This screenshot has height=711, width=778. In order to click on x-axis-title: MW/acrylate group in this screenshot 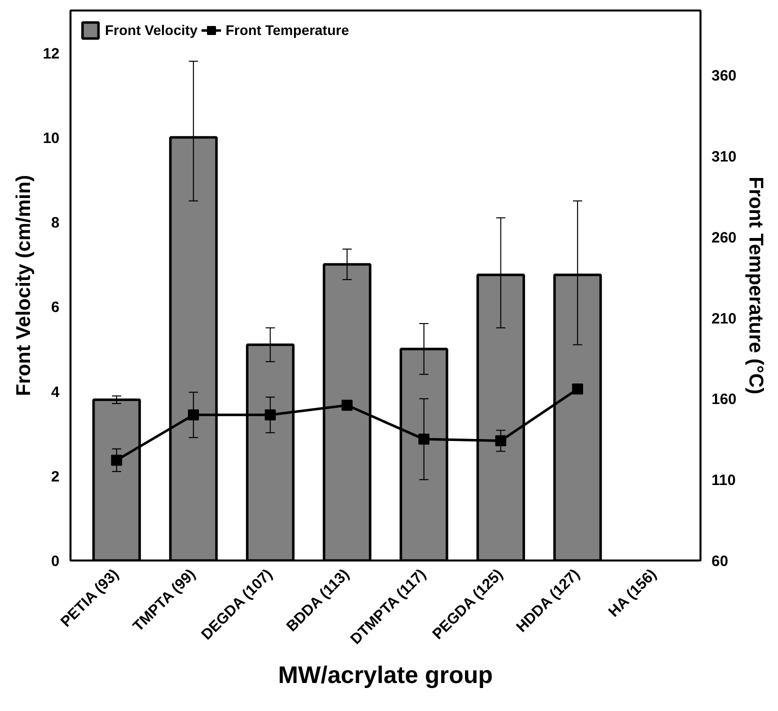, I will do `click(385, 676)`.